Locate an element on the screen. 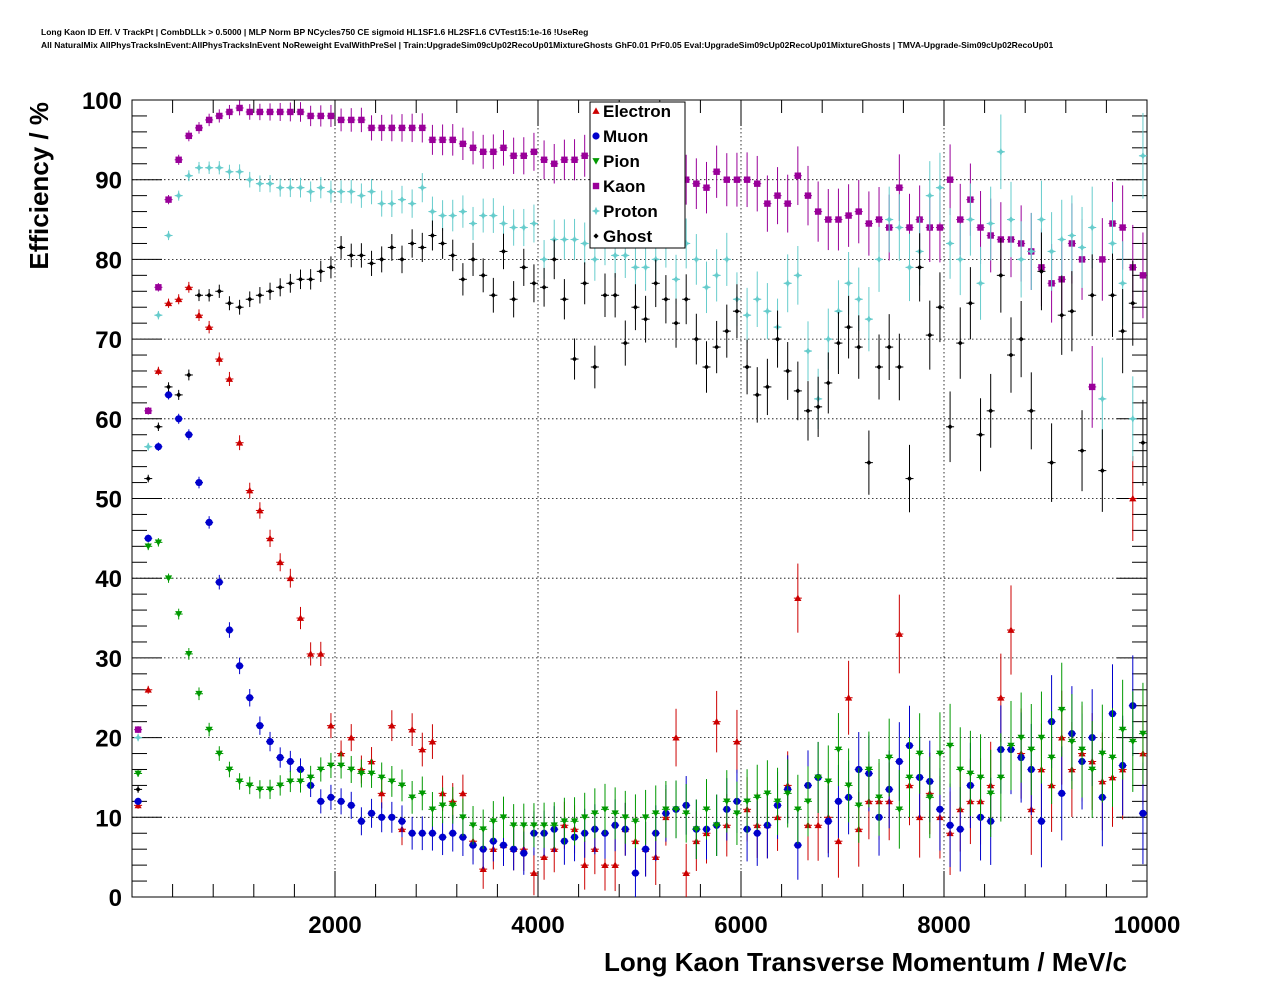 This screenshot has height=996, width=1276. legend-entry-muon: Muon is located at coordinates (620, 136).